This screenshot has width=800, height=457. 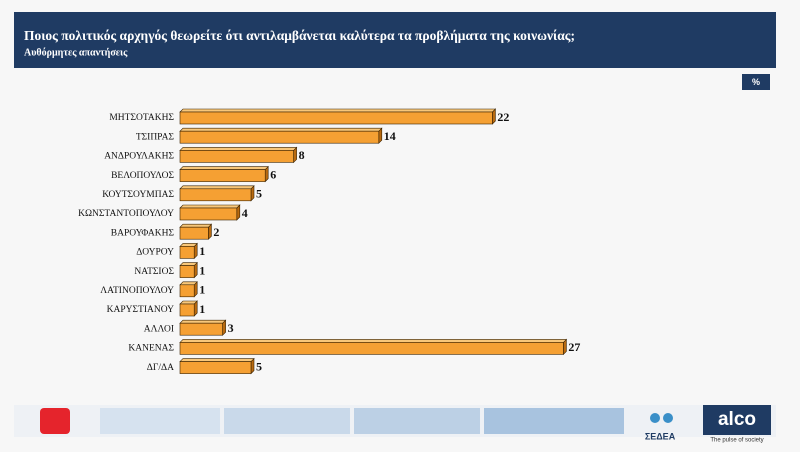 What do you see at coordinates (216, 232) in the screenshot?
I see `value-label: 2` at bounding box center [216, 232].